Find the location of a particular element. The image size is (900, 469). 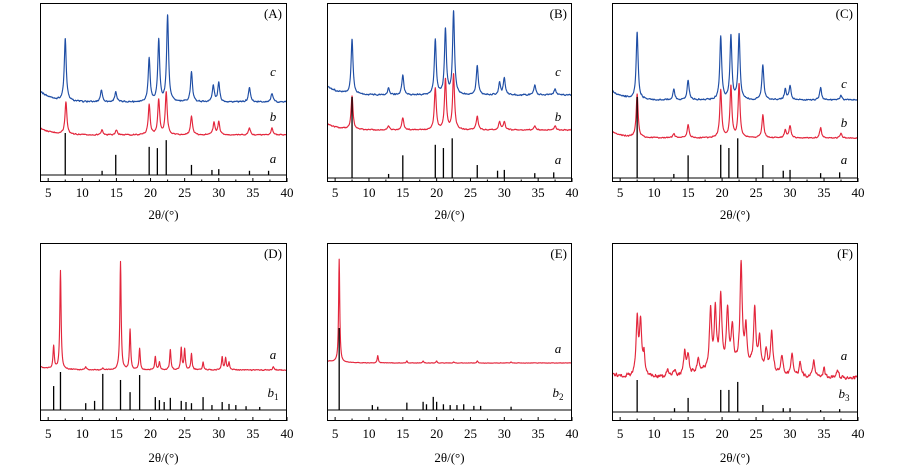

panel-e-x-tick-label: 20 is located at coordinates (436, 433).